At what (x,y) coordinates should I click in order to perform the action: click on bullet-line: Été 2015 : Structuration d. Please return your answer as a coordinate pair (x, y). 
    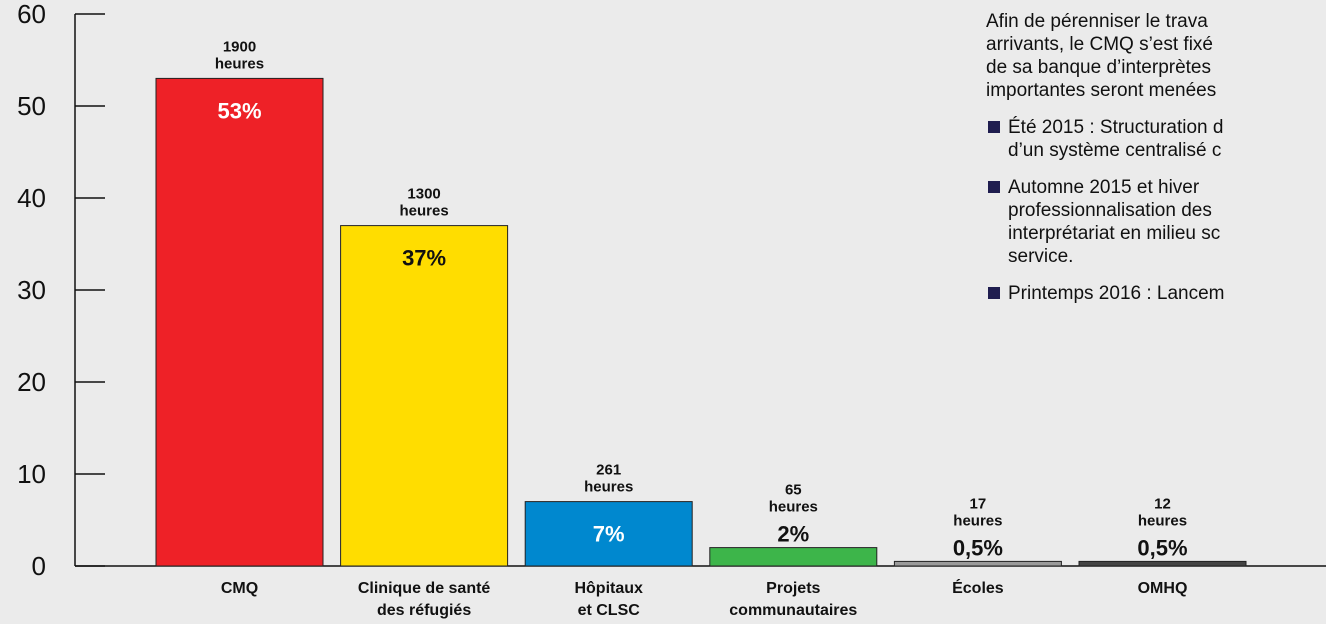
    Looking at the image, I should click on (1116, 127).